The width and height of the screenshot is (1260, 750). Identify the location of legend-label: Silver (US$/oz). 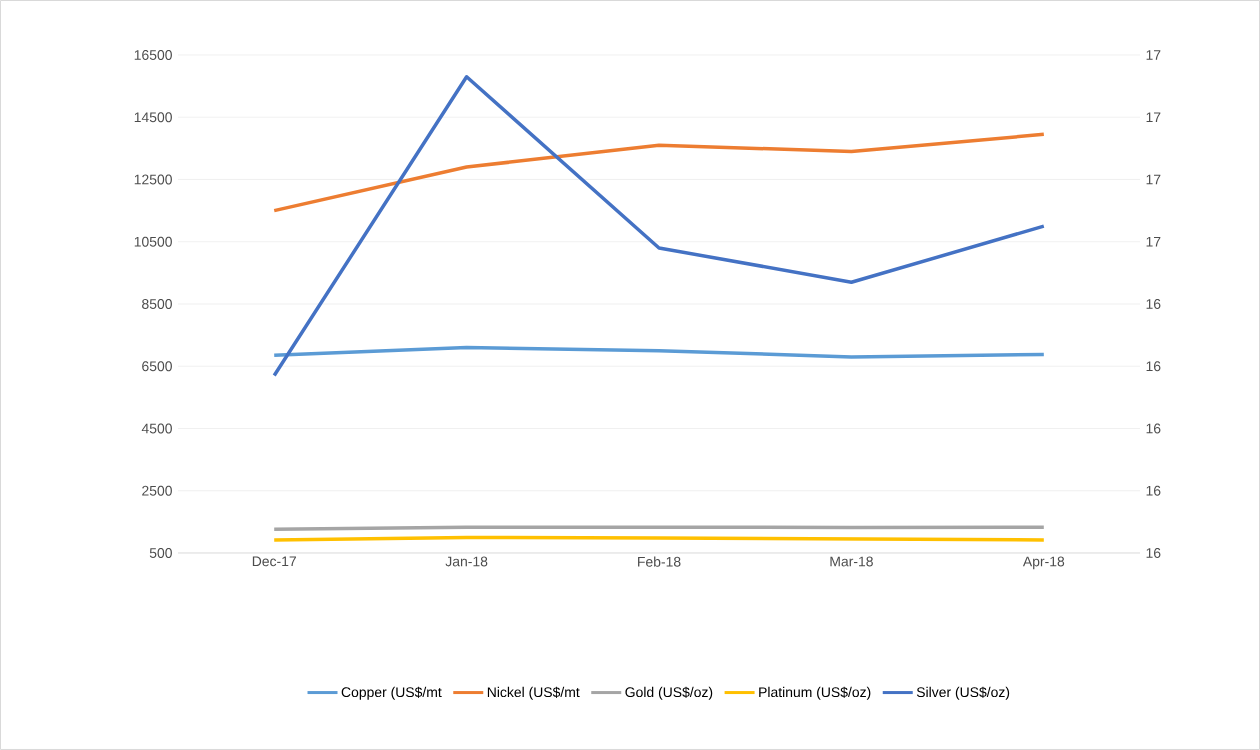
(963, 693).